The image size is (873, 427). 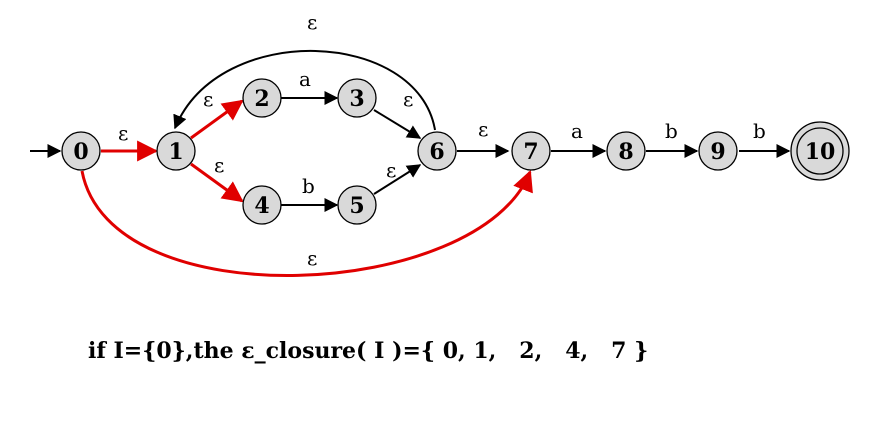 What do you see at coordinates (123, 133) in the screenshot?
I see `edge-label-0-1: ε` at bounding box center [123, 133].